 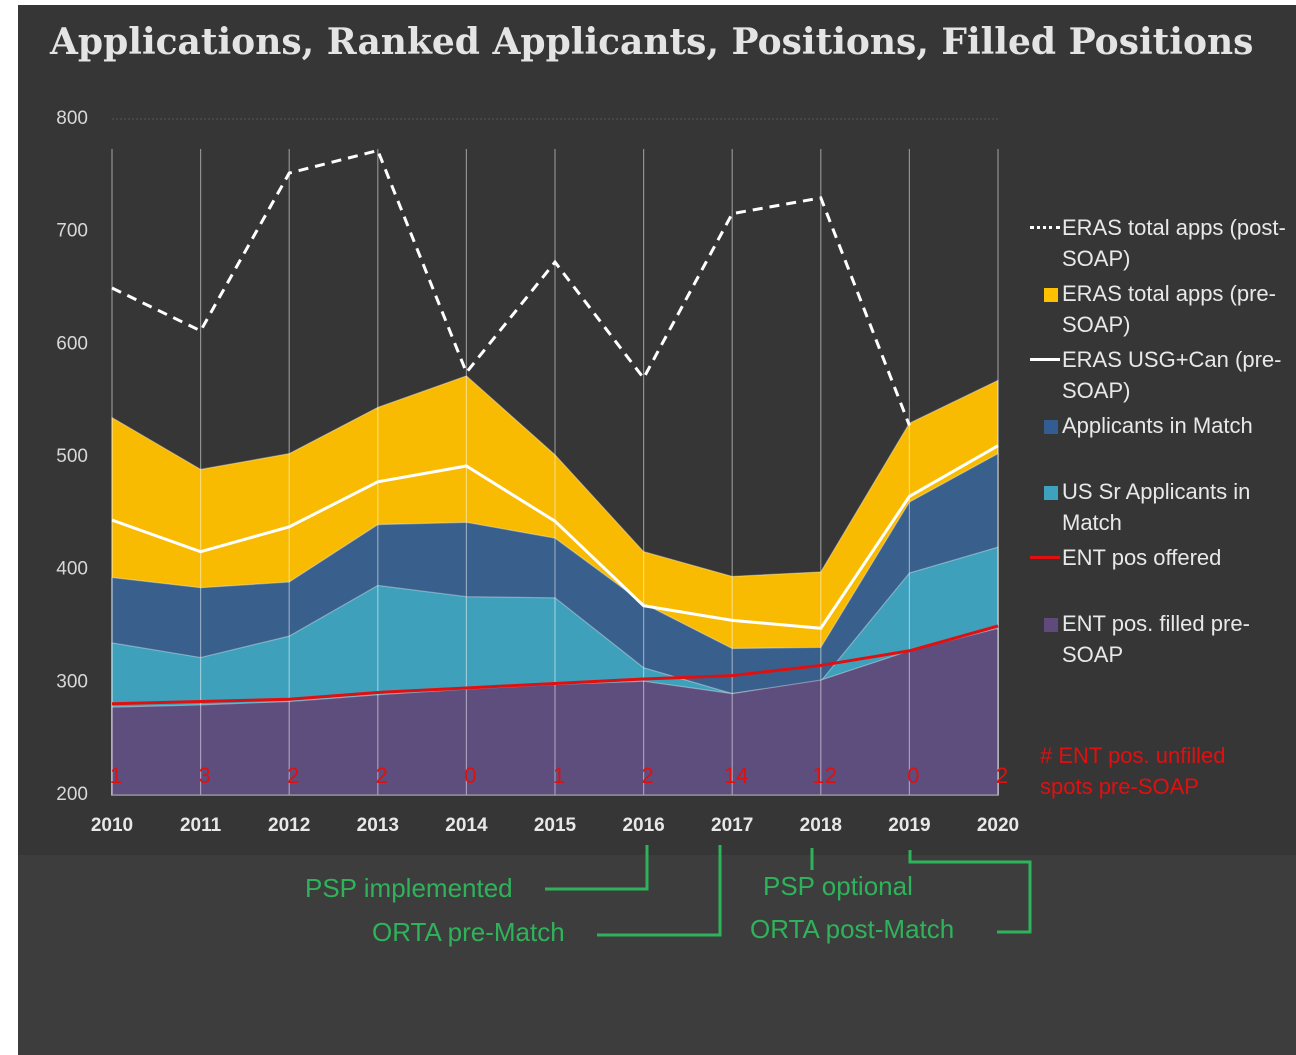 I want to click on annotation: # ENT pos. unfilled spots pre-SOAP, so click(x=1133, y=771).